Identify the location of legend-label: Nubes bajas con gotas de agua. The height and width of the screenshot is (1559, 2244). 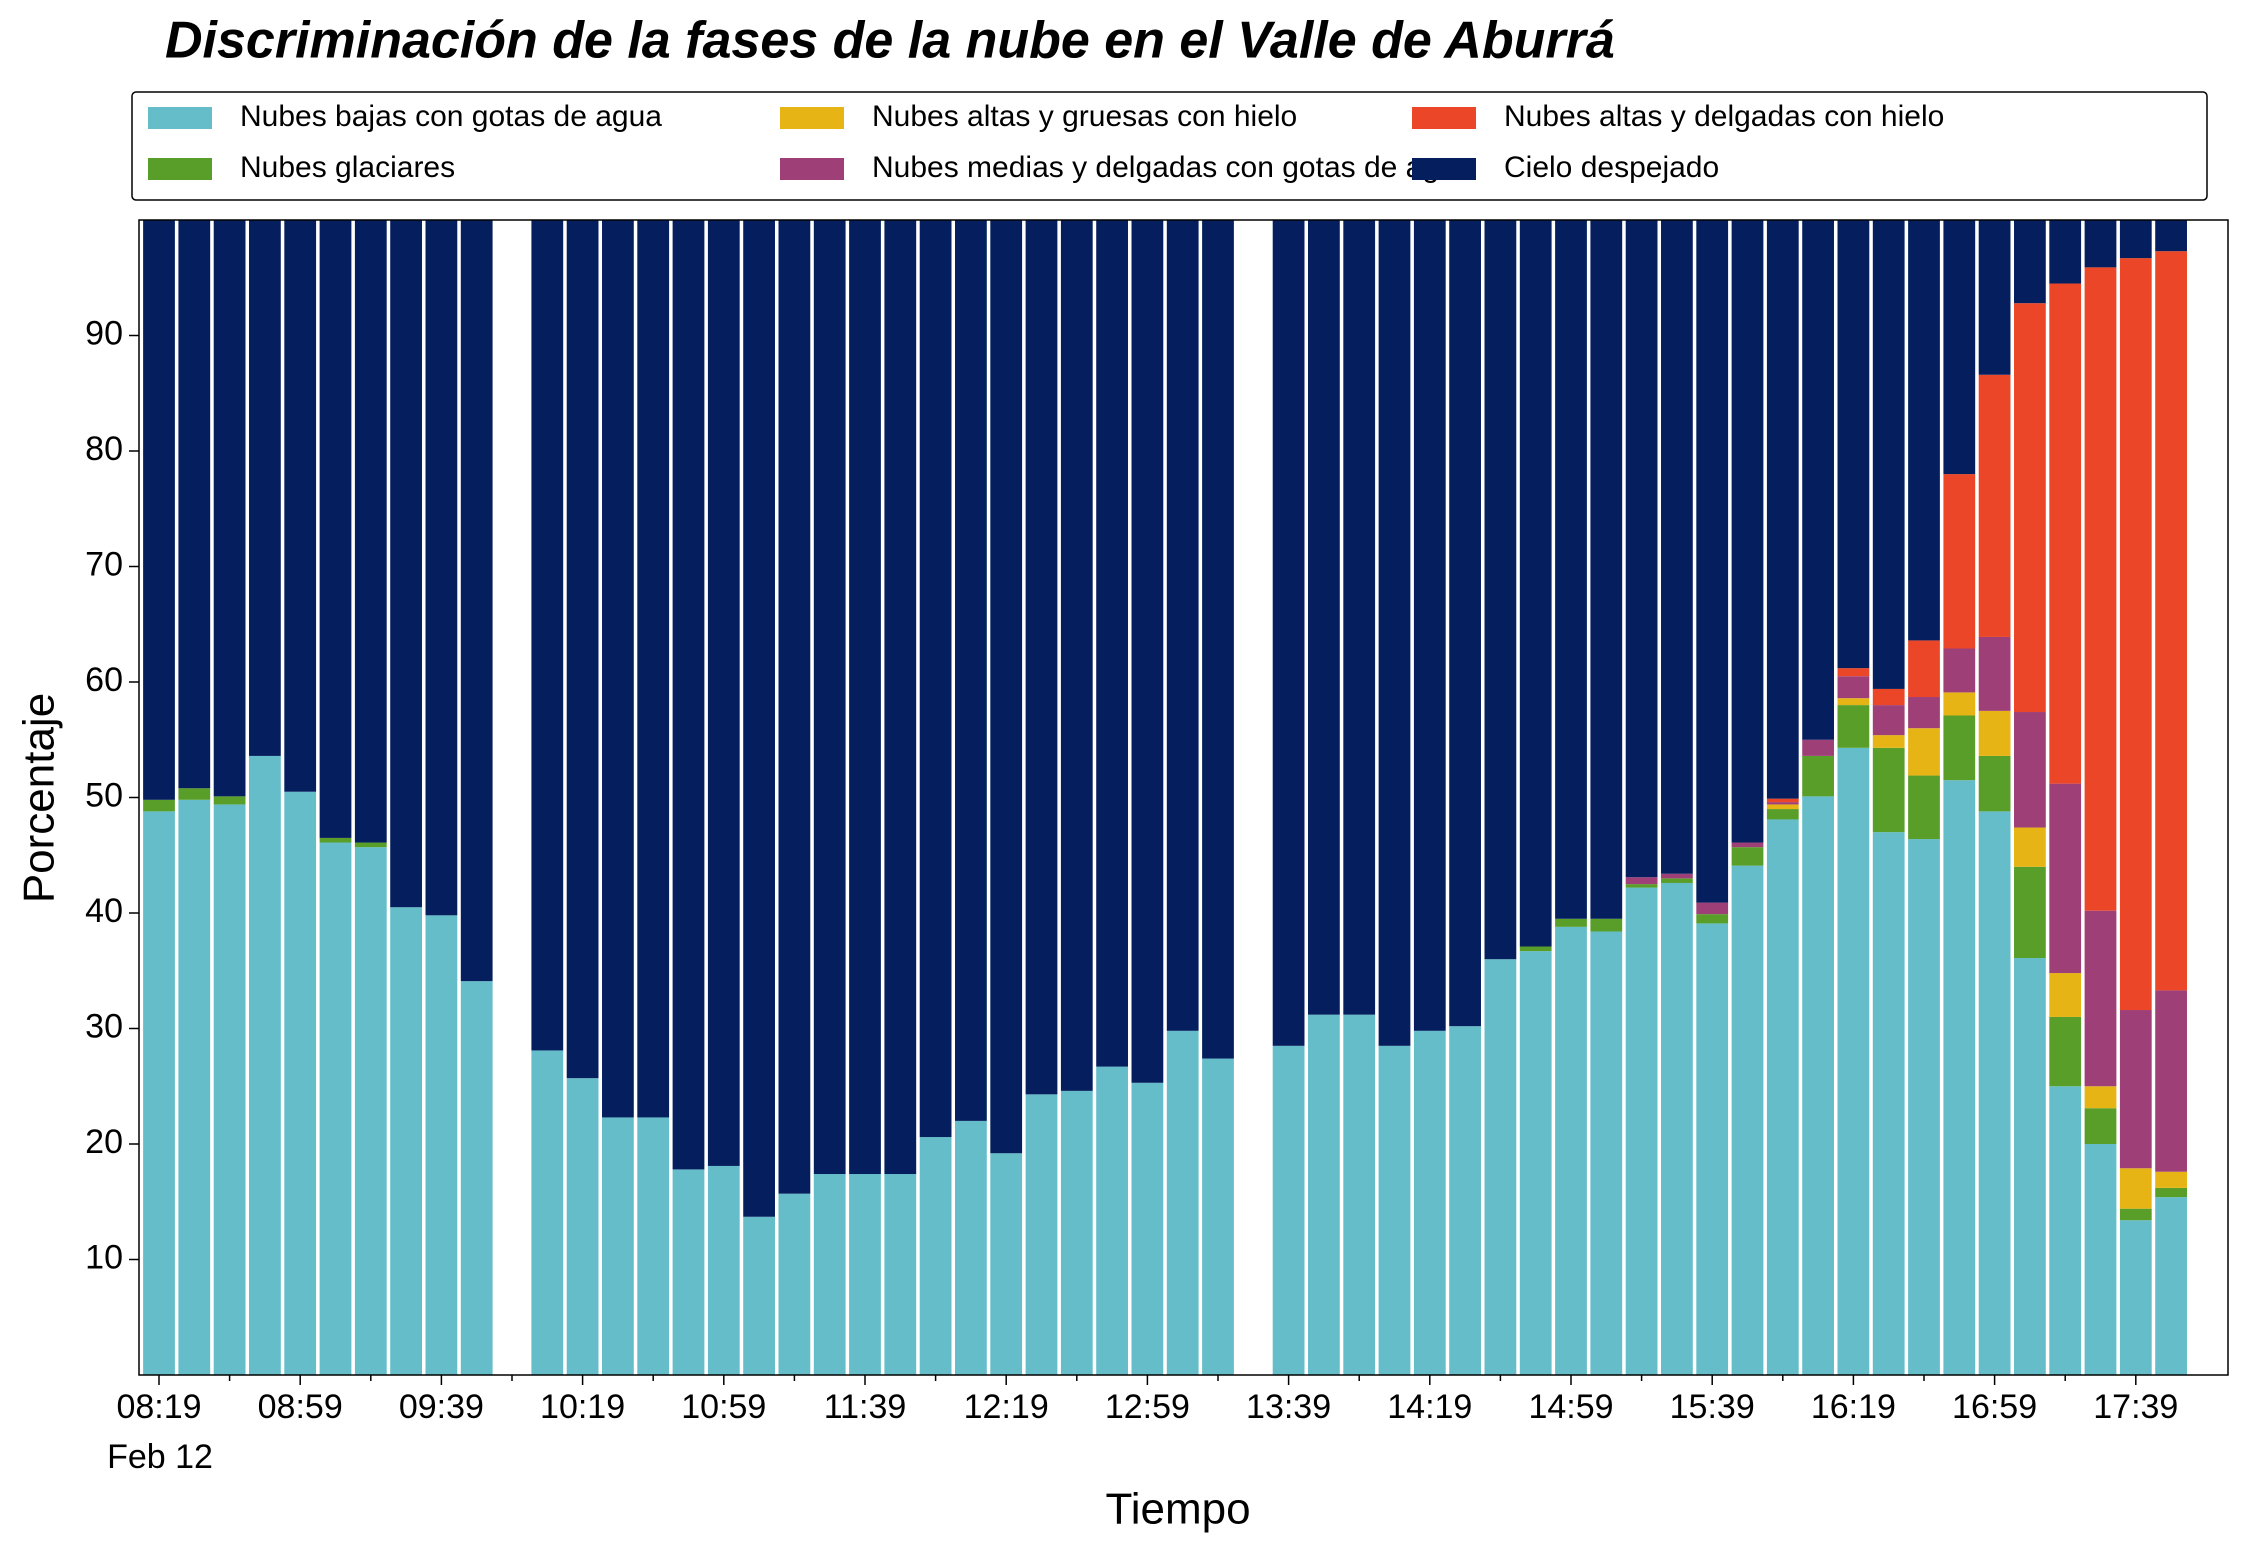
(451, 116).